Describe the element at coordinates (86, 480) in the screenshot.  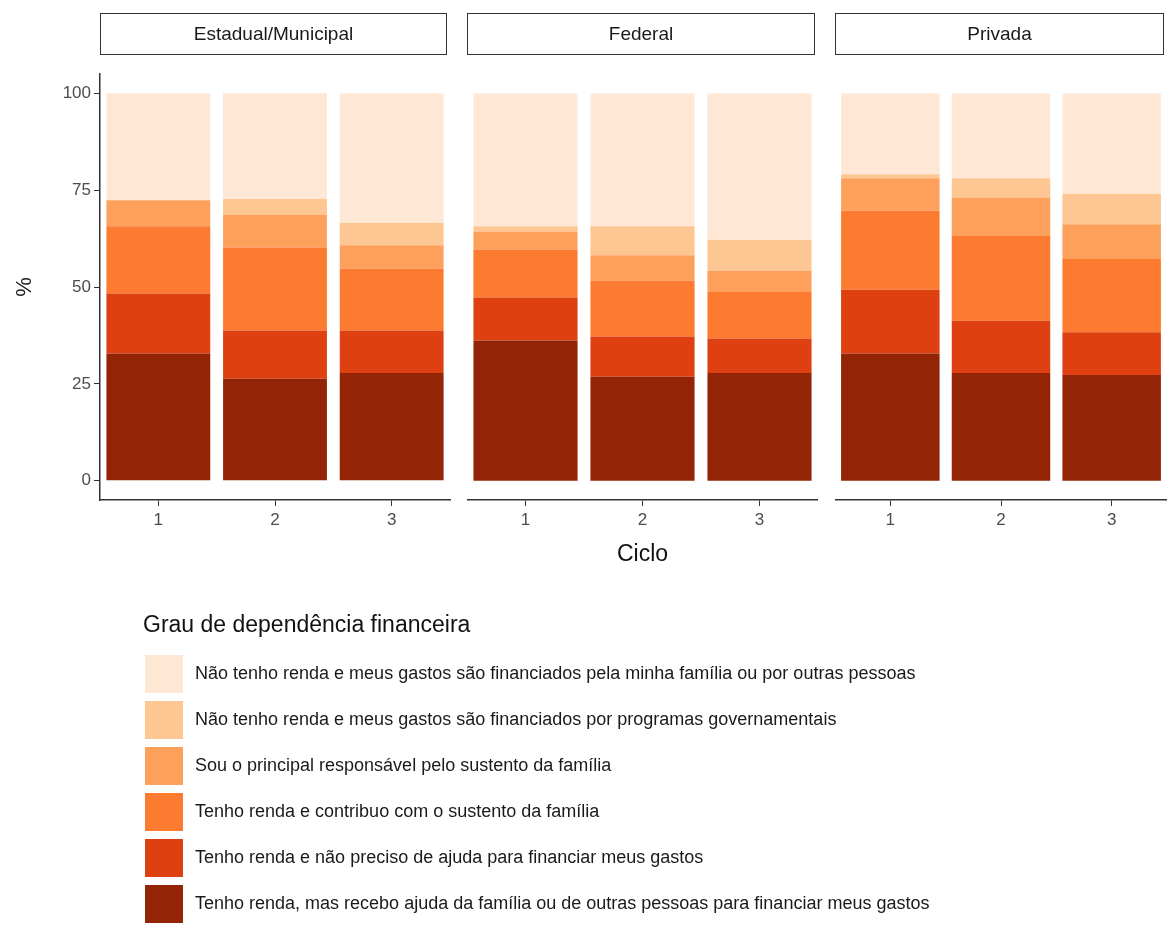
I see `y-tick-label: 0` at that location.